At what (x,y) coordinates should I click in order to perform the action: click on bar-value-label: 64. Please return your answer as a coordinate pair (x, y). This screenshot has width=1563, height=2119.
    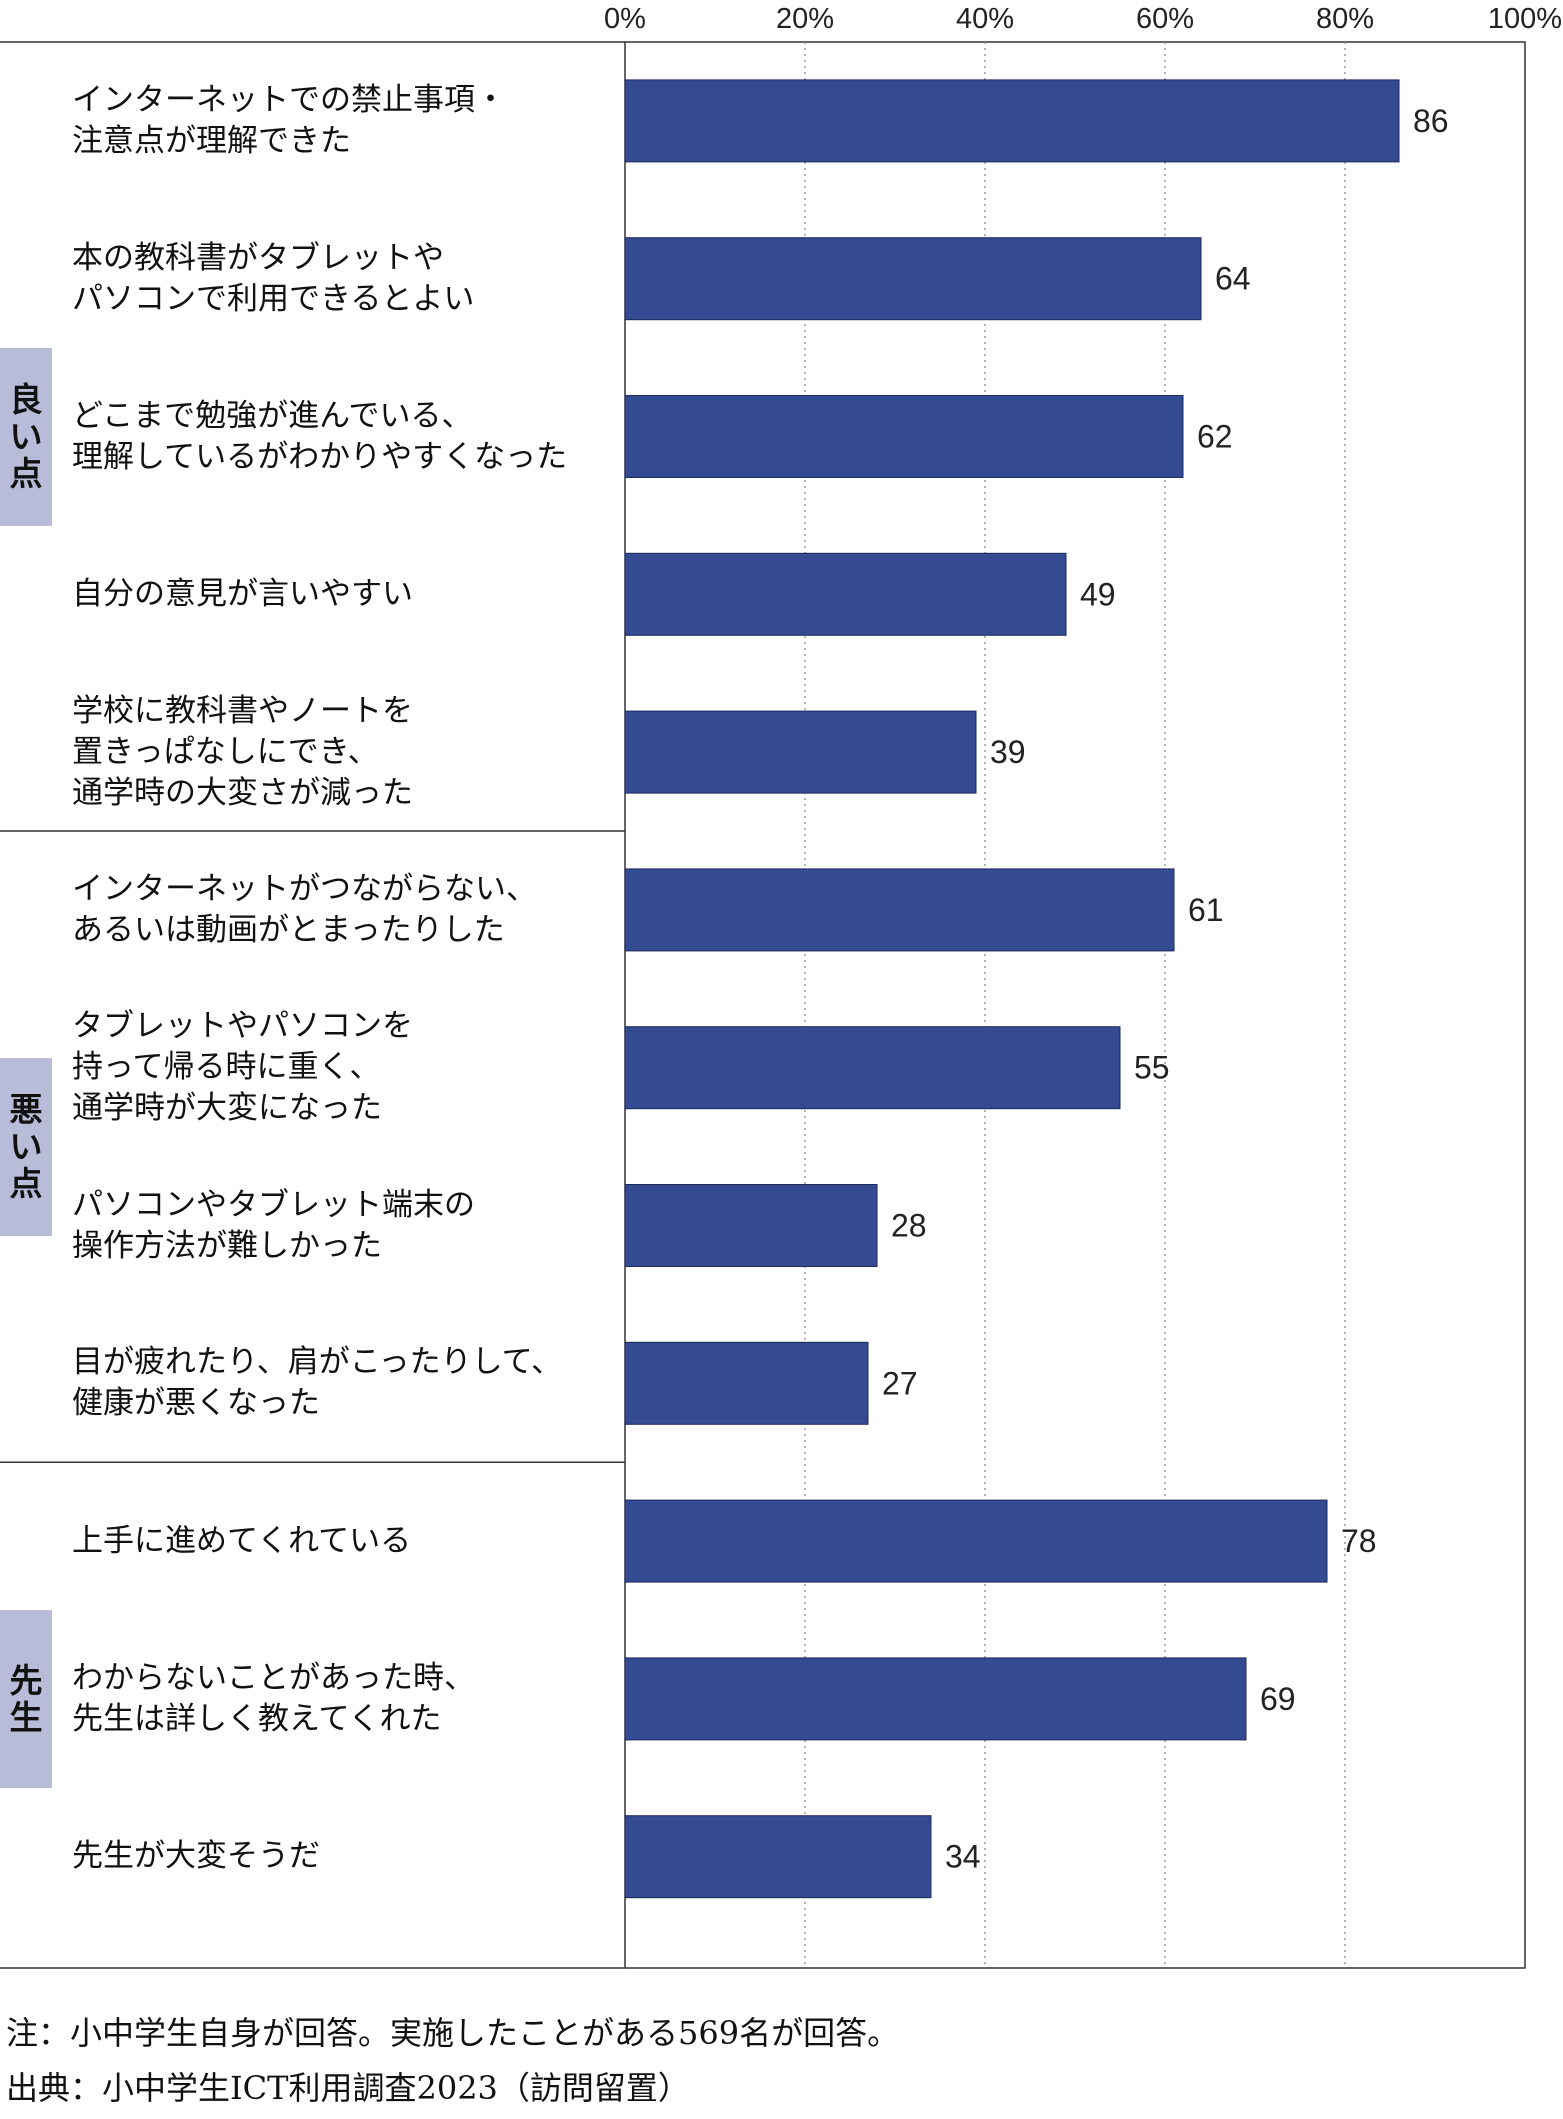
    Looking at the image, I should click on (1233, 279).